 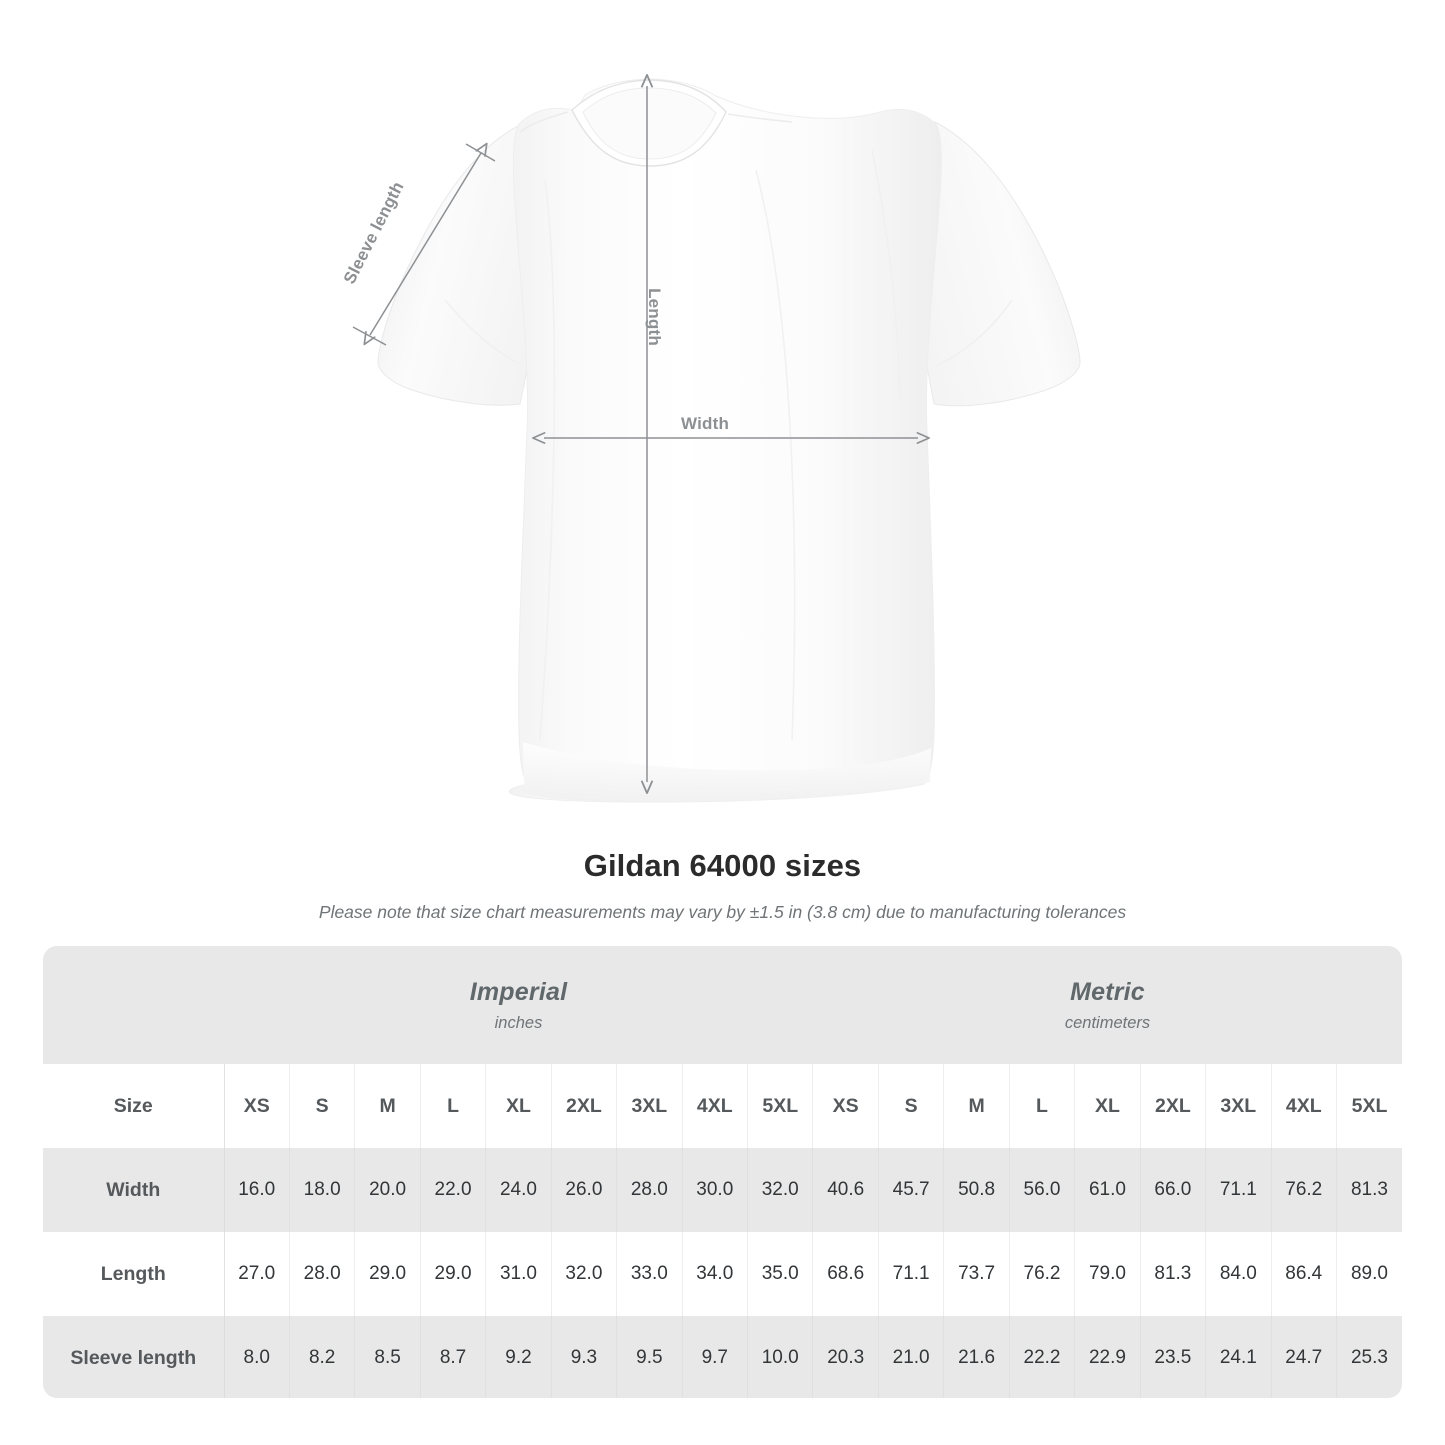 I want to click on unit-header-imperial: Imperial inches, so click(x=518, y=1005).